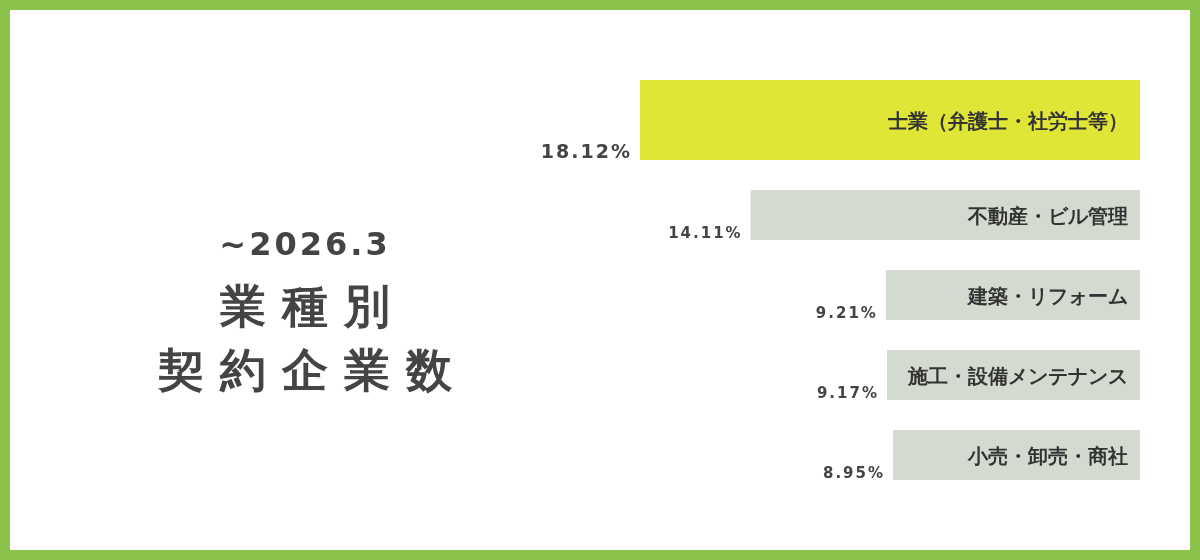  I want to click on y-tick-label: 士業（弁護士・社労士等）, so click(1007, 121).